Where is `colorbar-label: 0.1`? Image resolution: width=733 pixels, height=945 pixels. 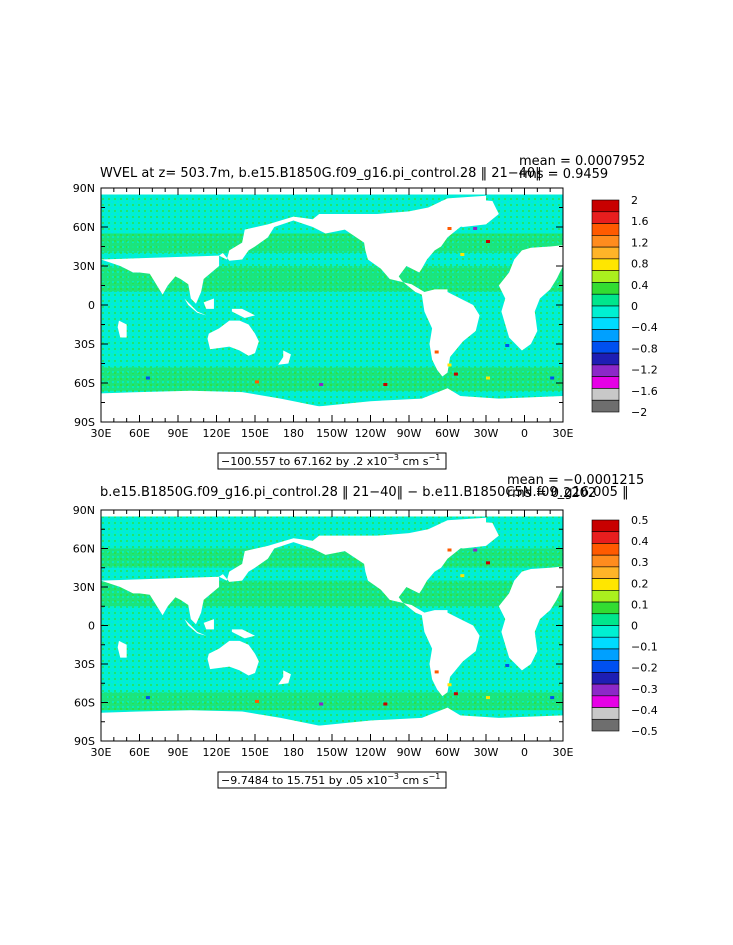
colorbar-label: 0.1 is located at coordinates (640, 604).